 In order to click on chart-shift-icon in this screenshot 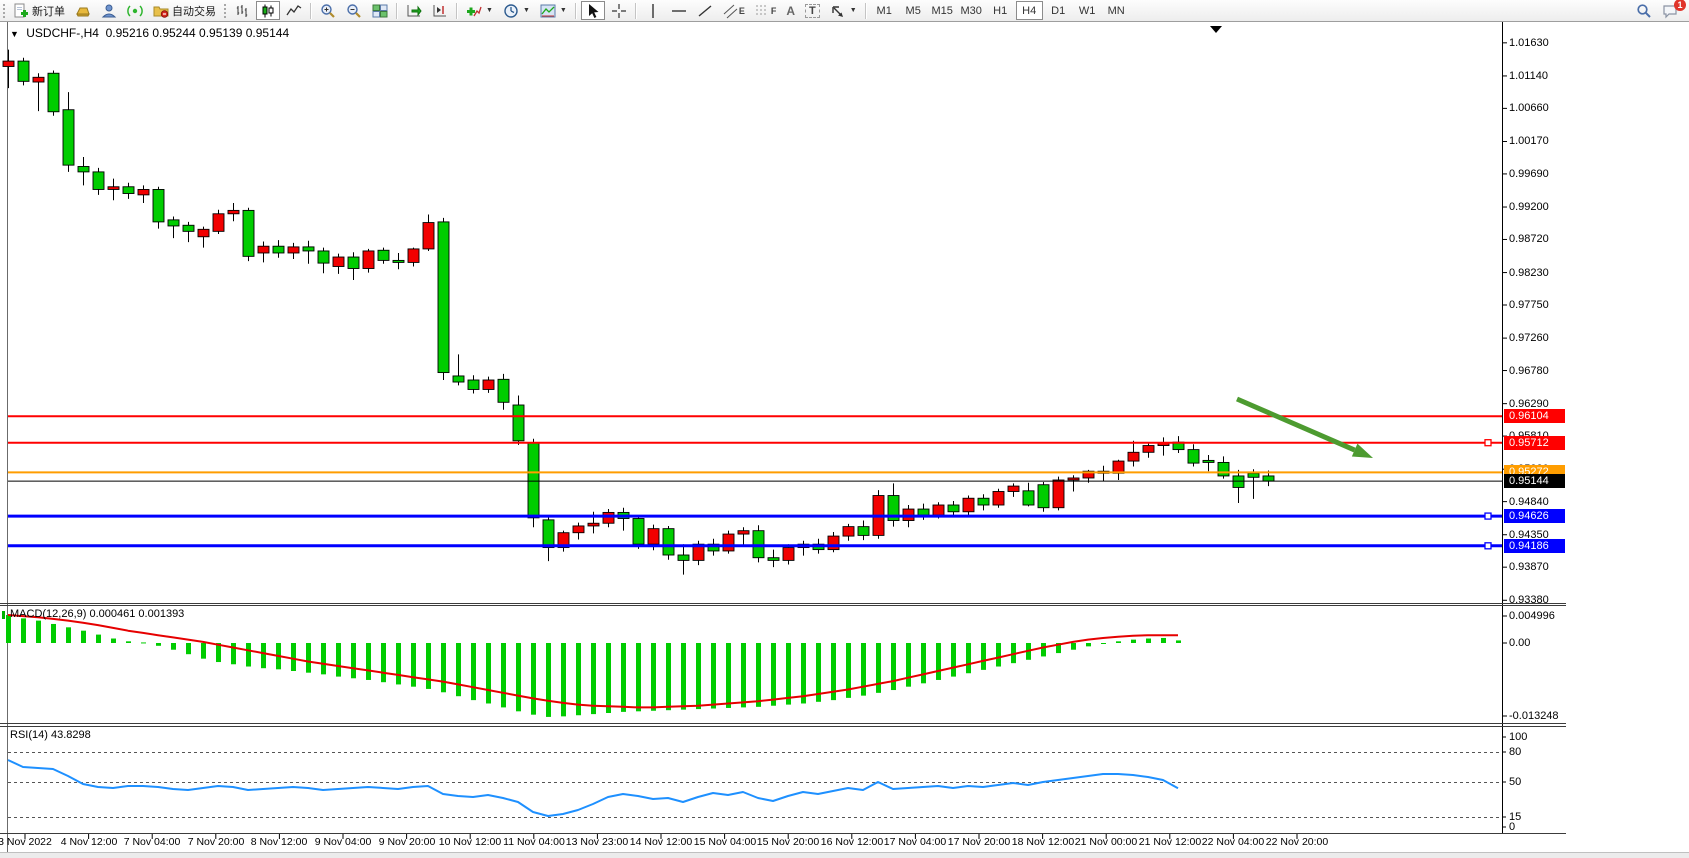, I will do `click(439, 10)`.